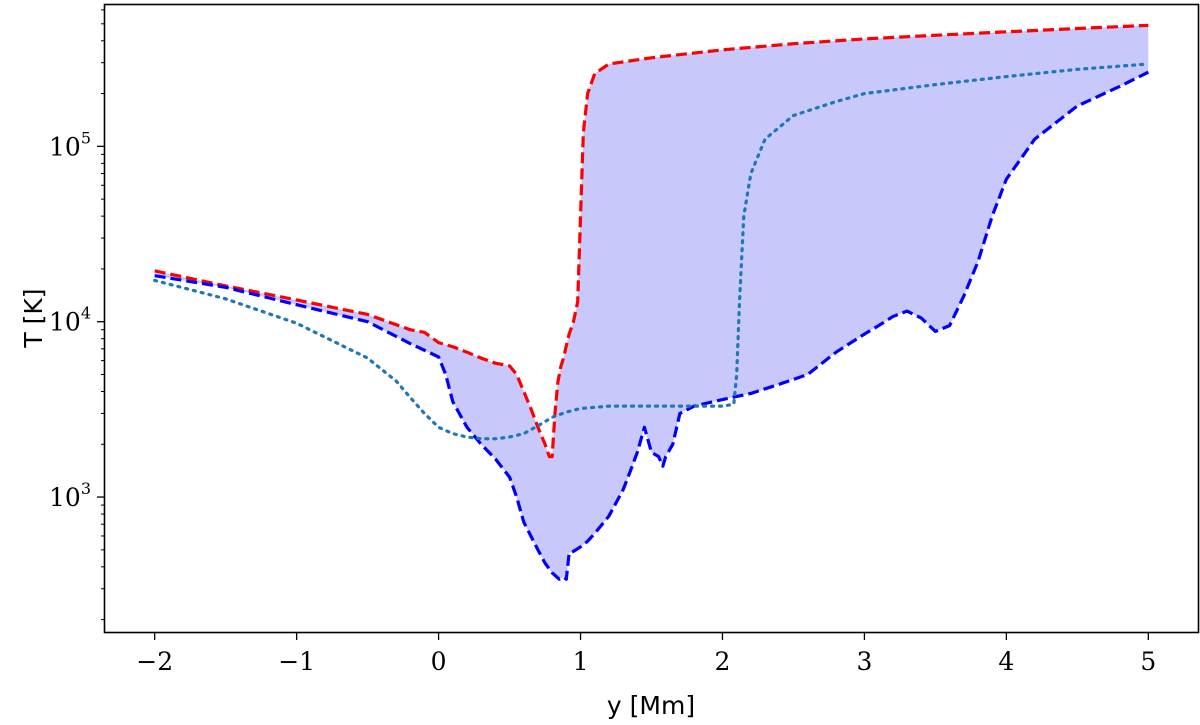 The image size is (1200, 725). What do you see at coordinates (581, 661) in the screenshot?
I see `x-tick-label: 1` at bounding box center [581, 661].